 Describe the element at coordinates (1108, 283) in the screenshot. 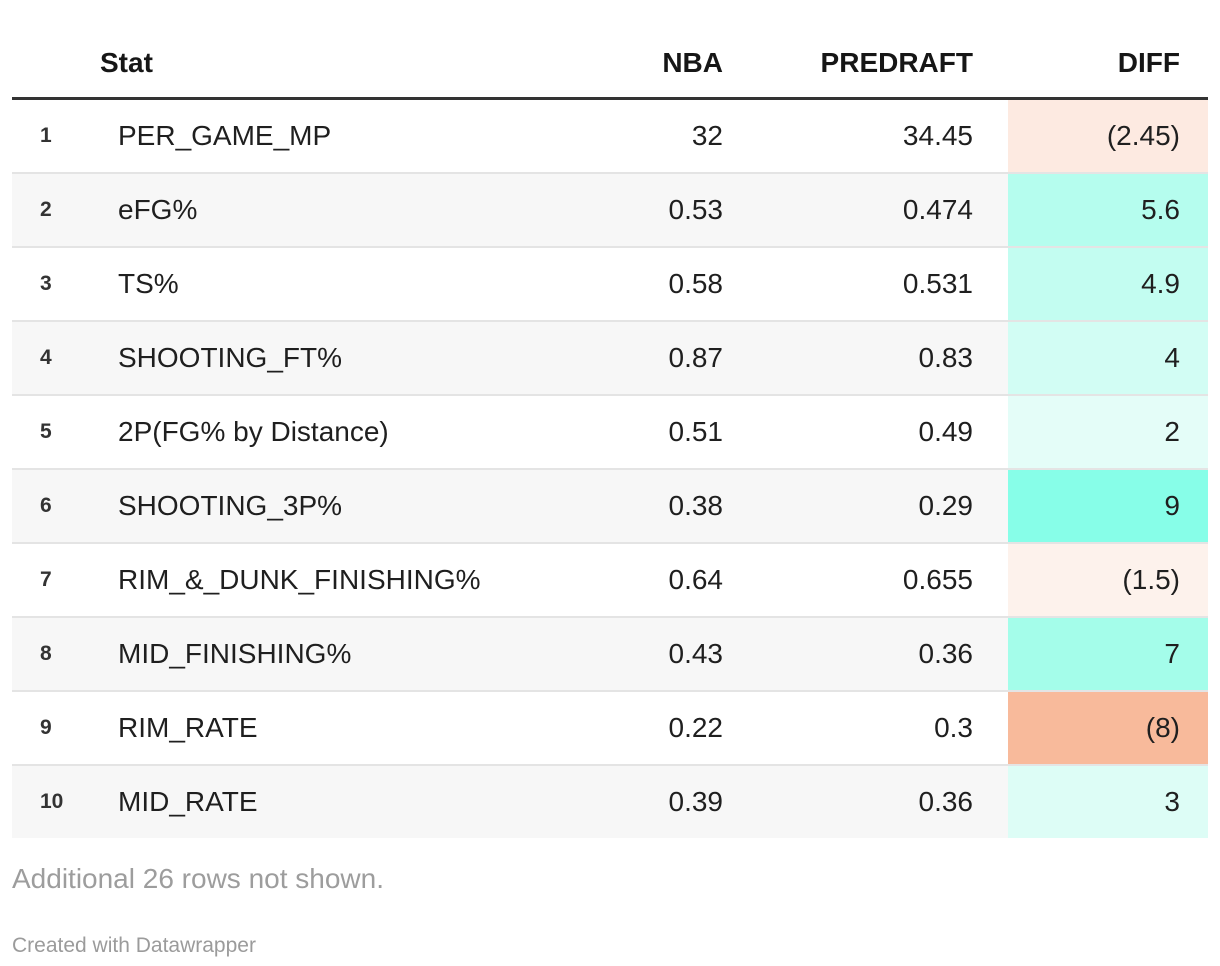

I see `diff-value-cell: 4.9` at that location.